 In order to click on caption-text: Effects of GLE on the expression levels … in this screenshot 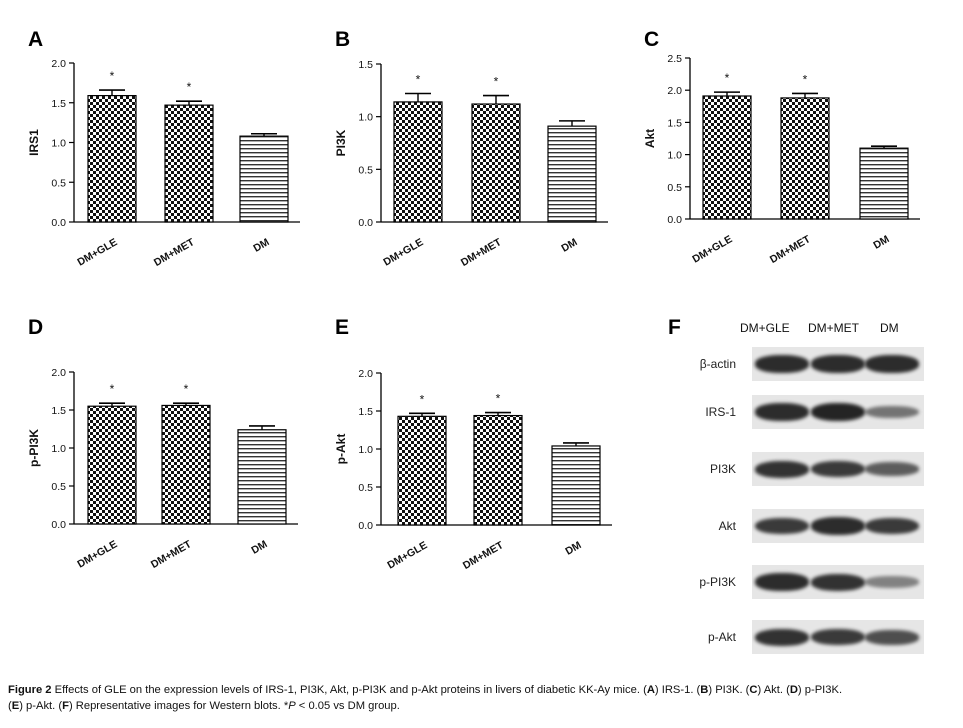, I will do `click(349, 690)`.